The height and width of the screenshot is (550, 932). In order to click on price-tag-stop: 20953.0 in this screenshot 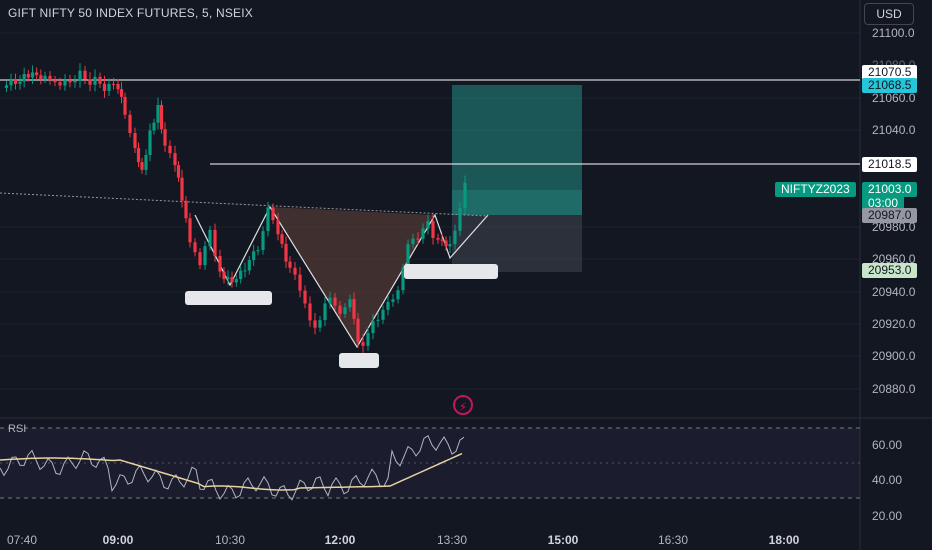, I will do `click(890, 270)`.